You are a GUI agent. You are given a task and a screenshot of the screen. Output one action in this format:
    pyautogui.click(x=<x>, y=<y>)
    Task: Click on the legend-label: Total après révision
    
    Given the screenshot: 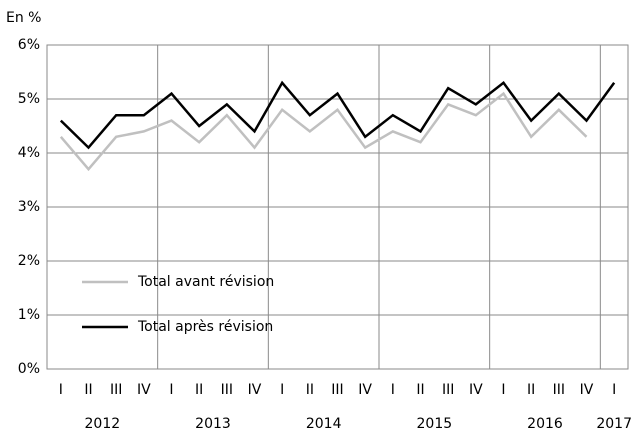 What is the action you would take?
    pyautogui.click(x=205, y=327)
    